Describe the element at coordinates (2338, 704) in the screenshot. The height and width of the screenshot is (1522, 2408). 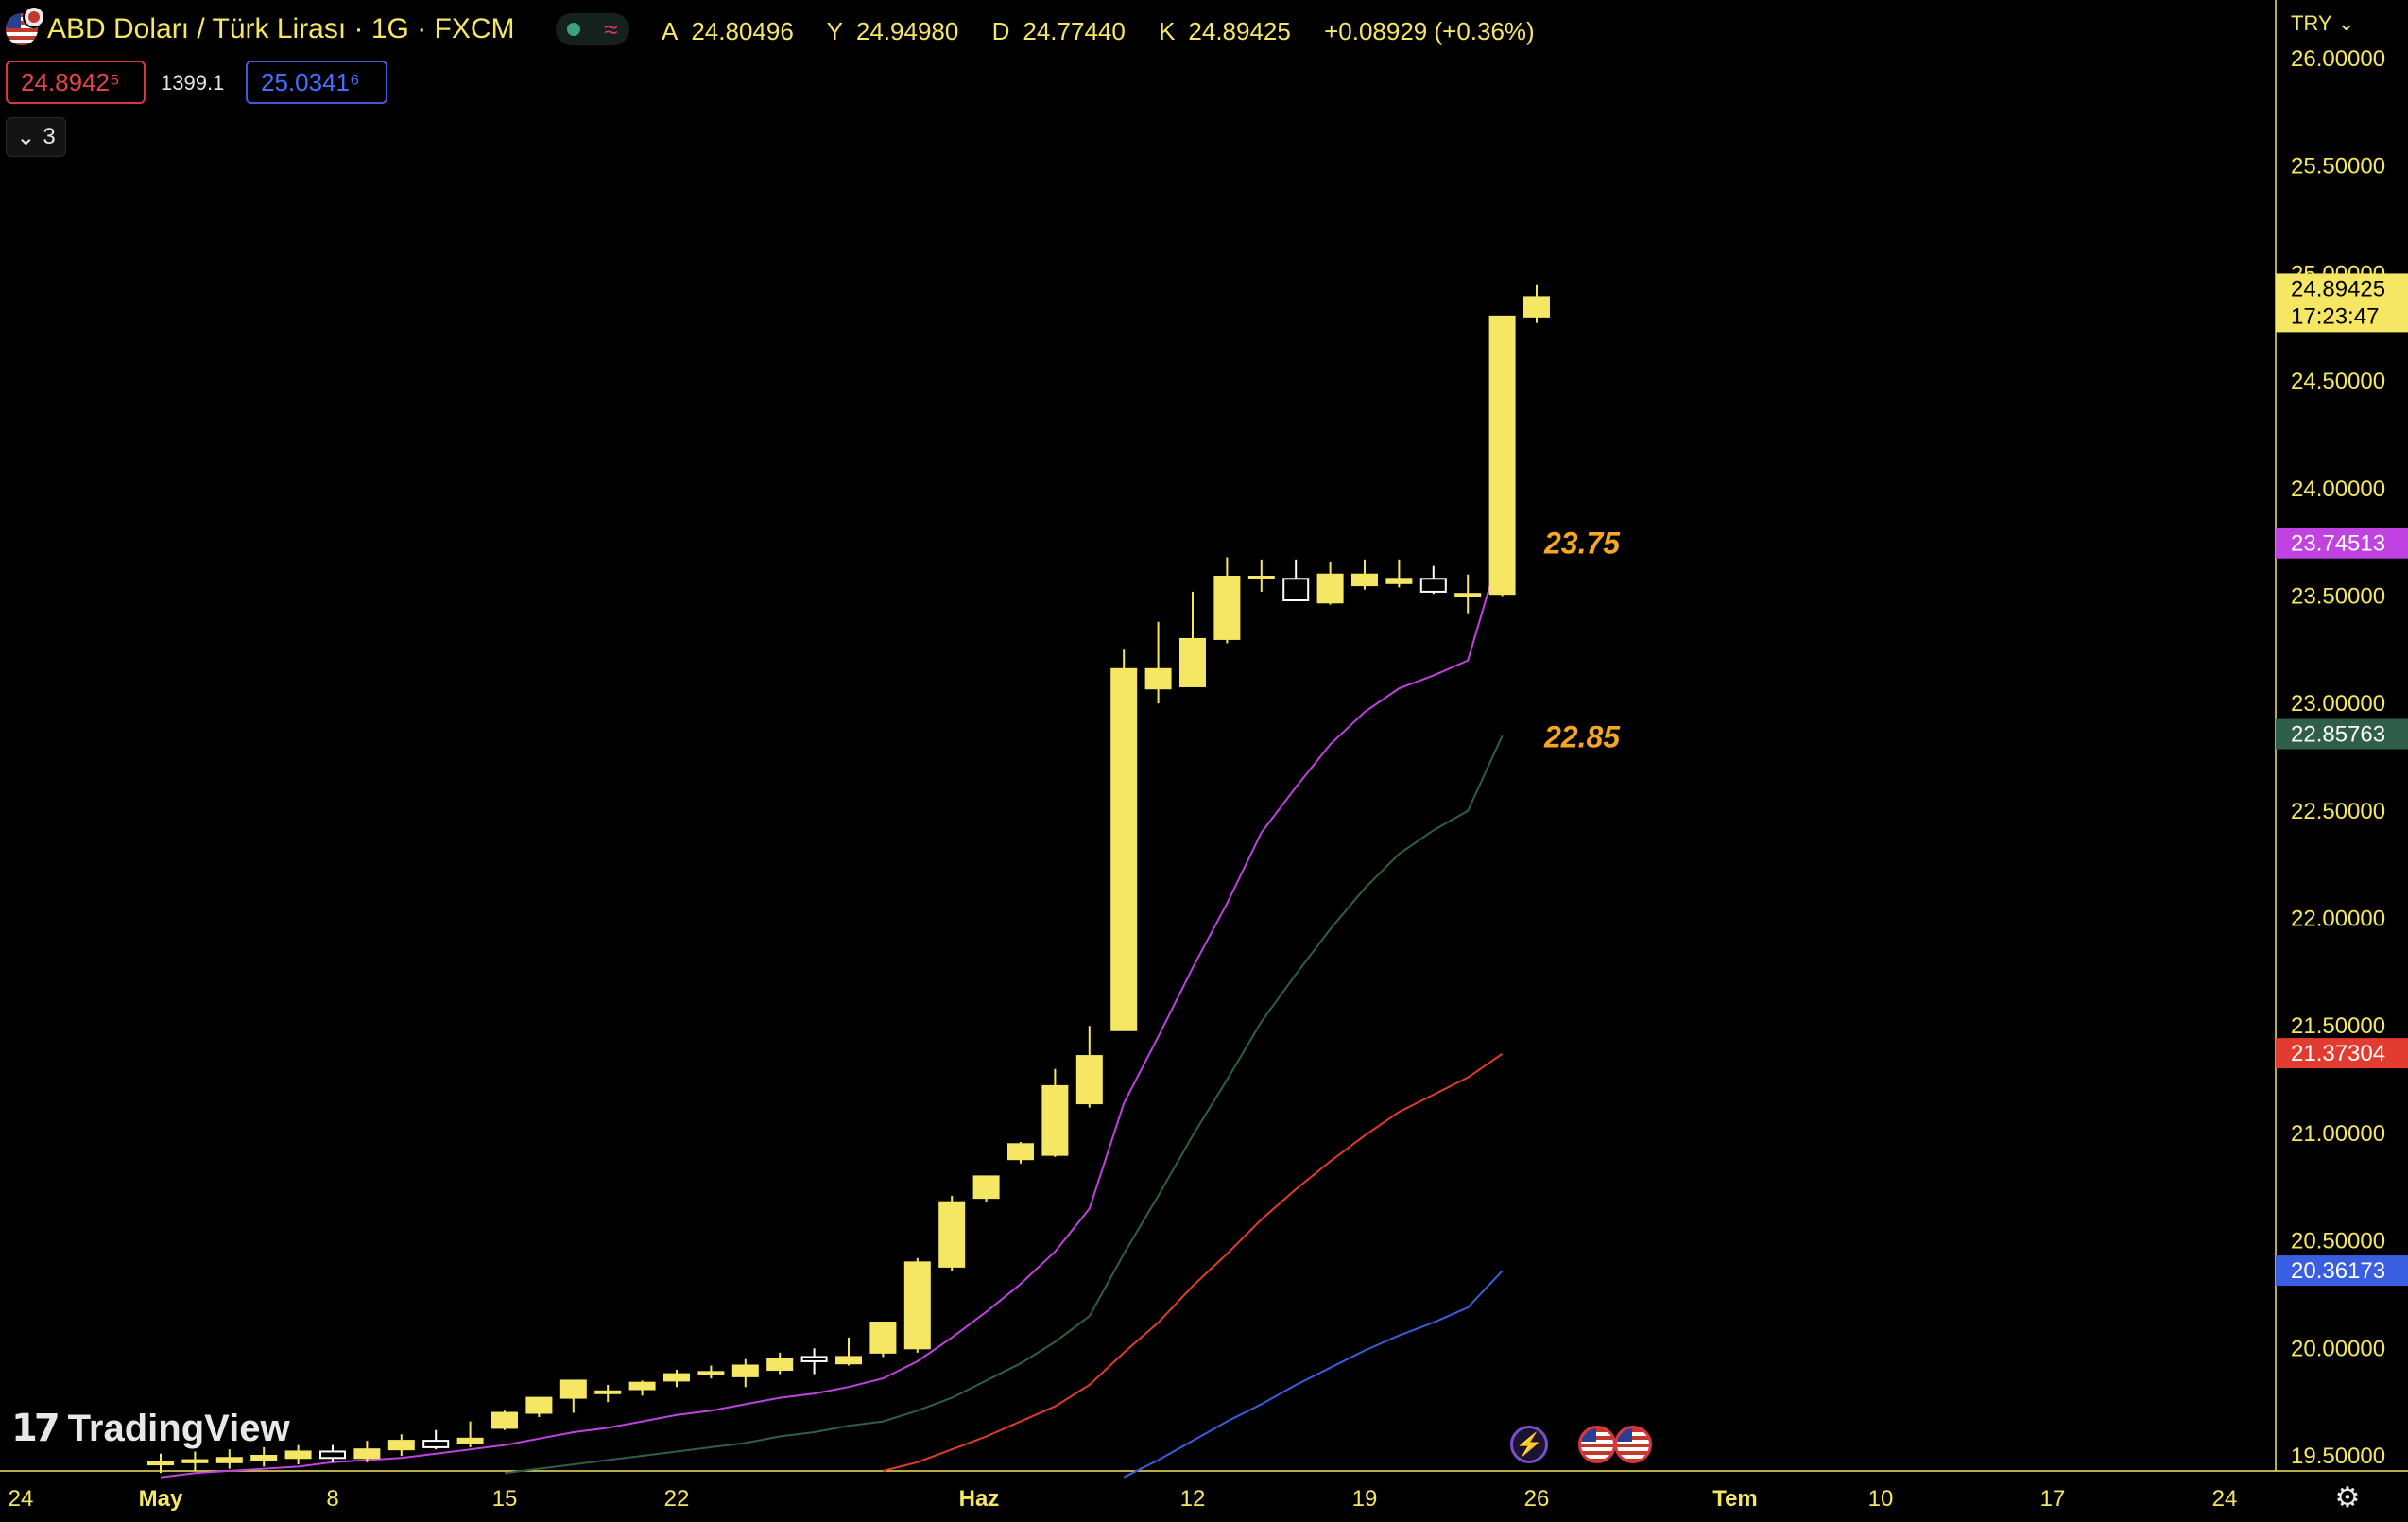
I see `y-tick-label: 23.00000` at that location.